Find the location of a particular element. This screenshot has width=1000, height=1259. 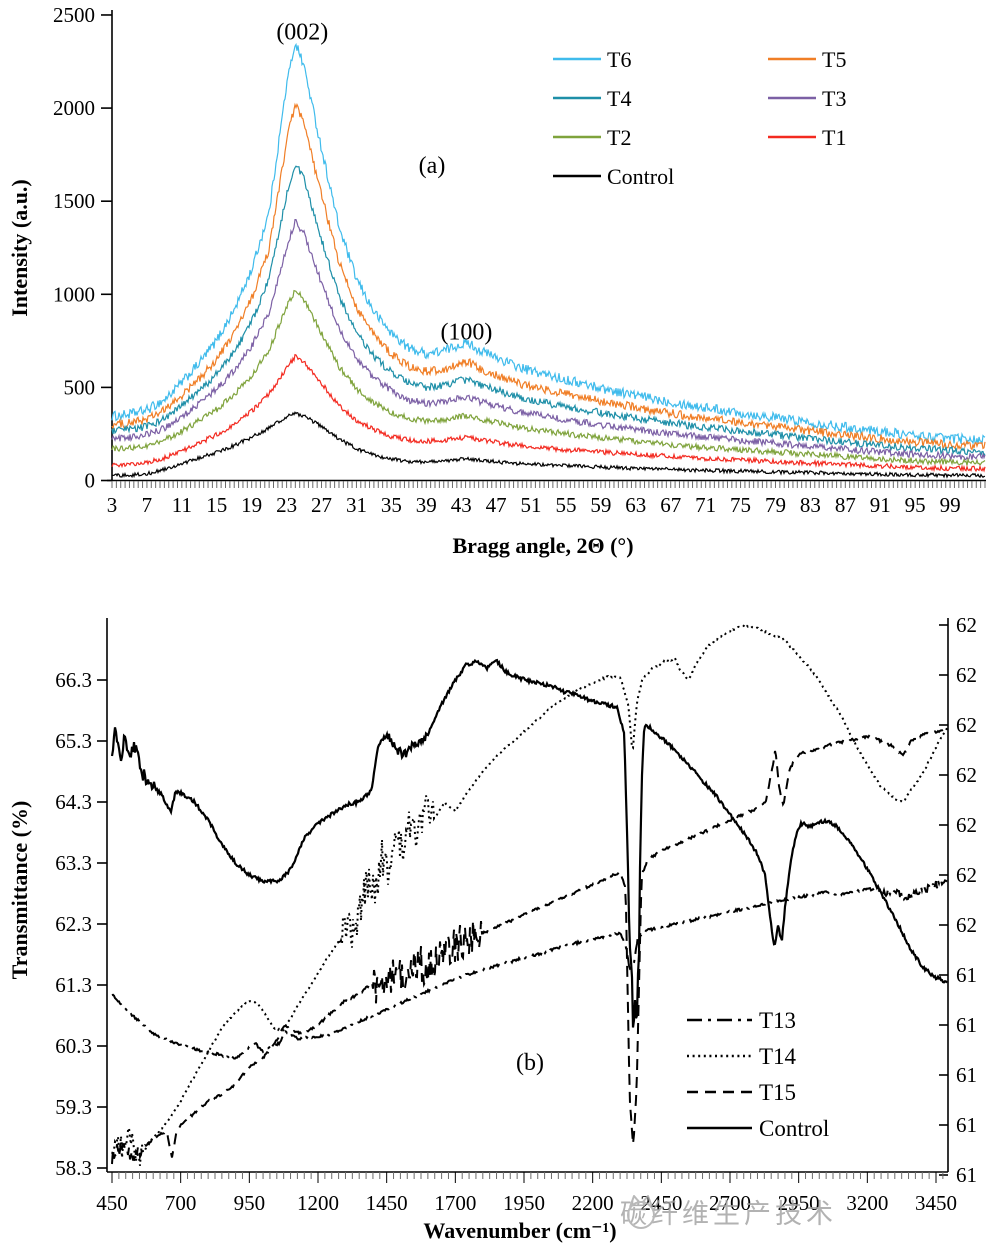

legend-label-T5: T5 is located at coordinates (834, 59).